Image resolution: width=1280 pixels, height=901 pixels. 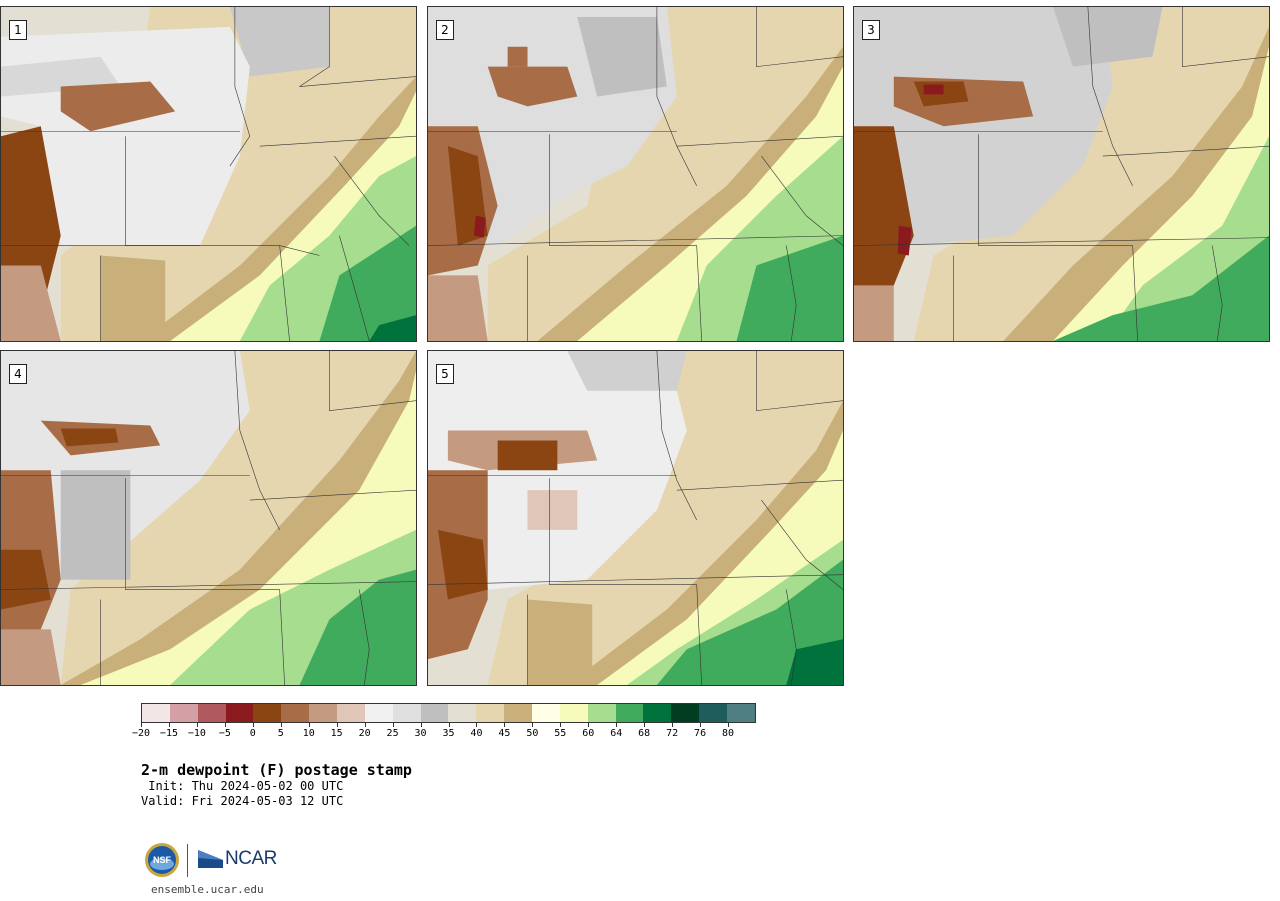 What do you see at coordinates (252, 733) in the screenshot?
I see `colorbar-tick-label: 0` at bounding box center [252, 733].